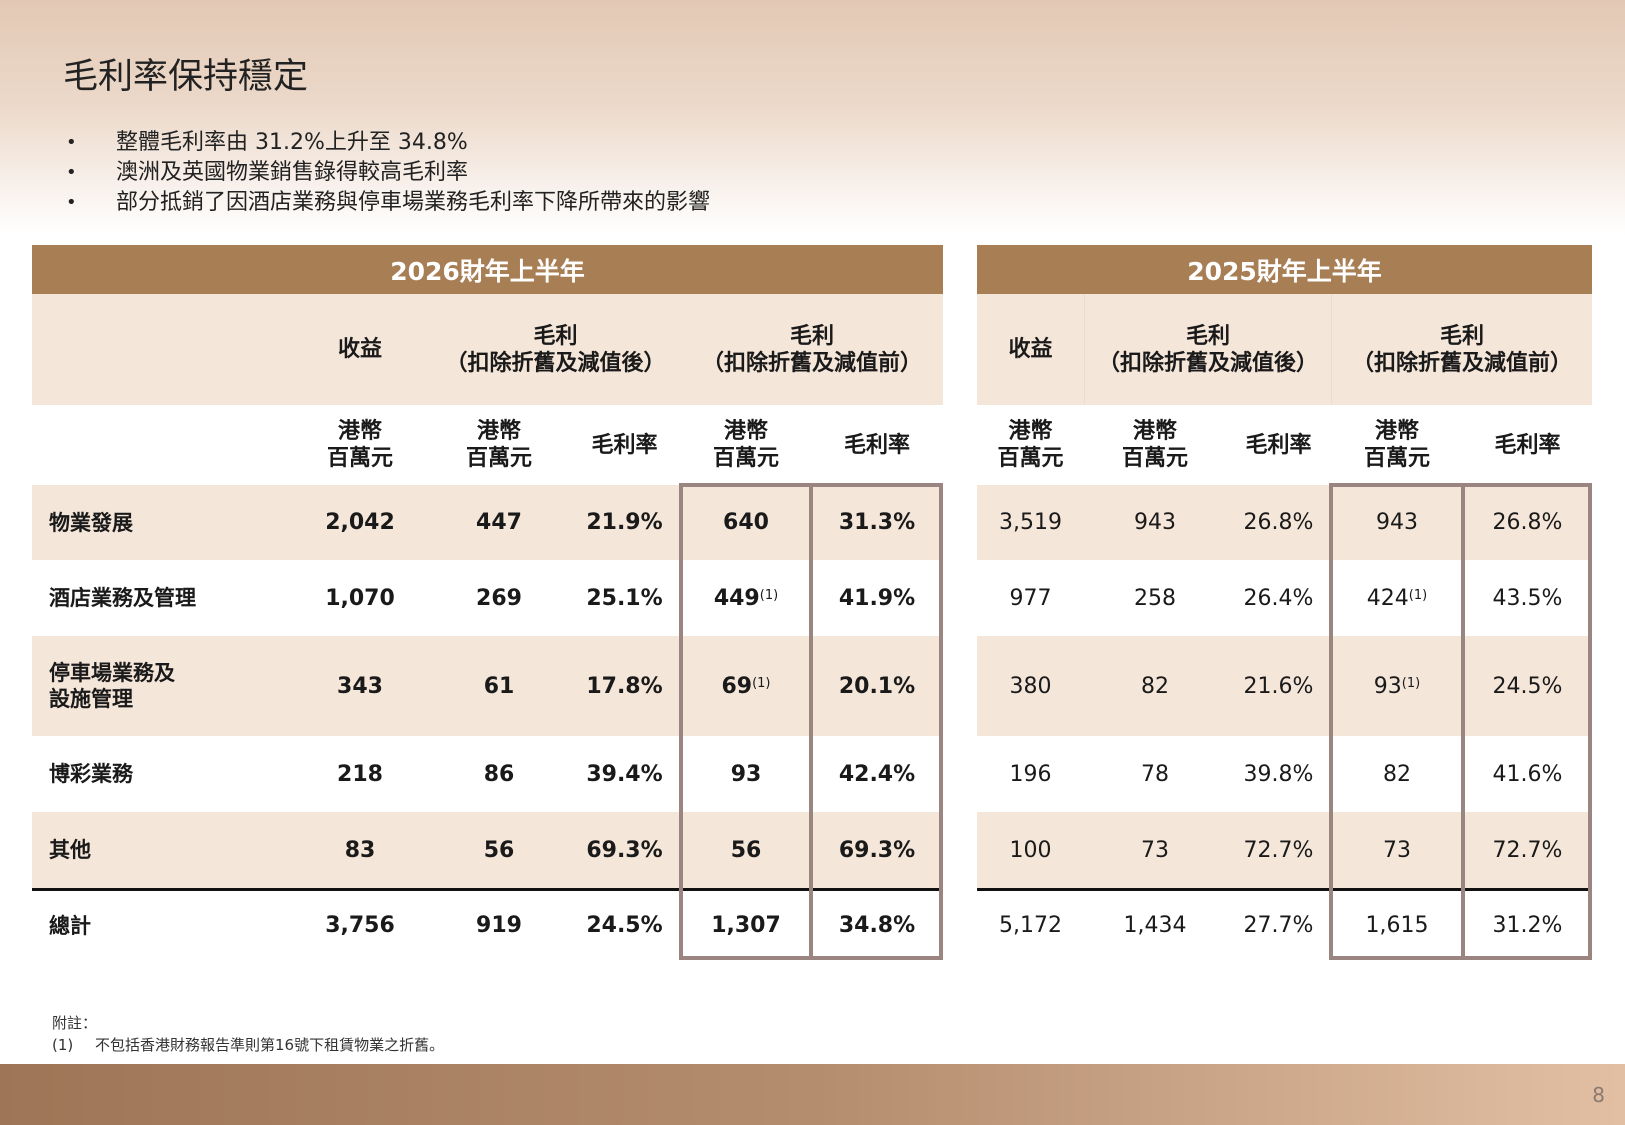 The height and width of the screenshot is (1125, 1625). I want to click on footnote-text: 不包括香港財務報告準則第16號下租賃物業之折舊。, so click(270, 1045).